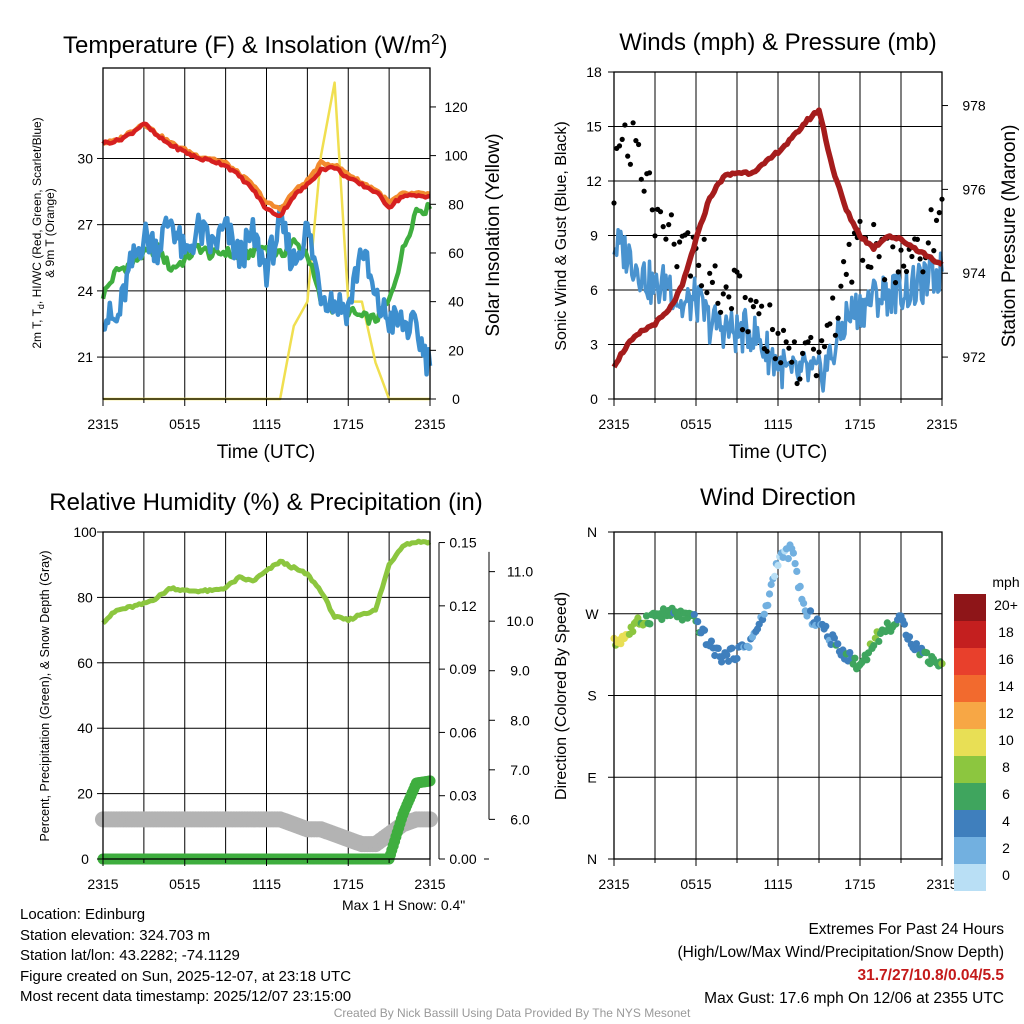 The image size is (1024, 1024). Describe the element at coordinates (85, 158) in the screenshot. I see `temperature-ytick-label: 30` at that location.